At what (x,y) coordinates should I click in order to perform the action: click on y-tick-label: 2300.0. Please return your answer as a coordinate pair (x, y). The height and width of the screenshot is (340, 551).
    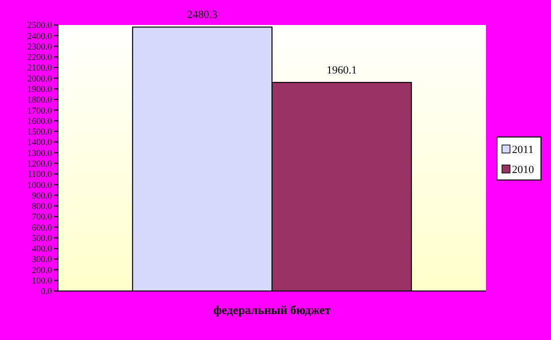
    Looking at the image, I should click on (39, 46).